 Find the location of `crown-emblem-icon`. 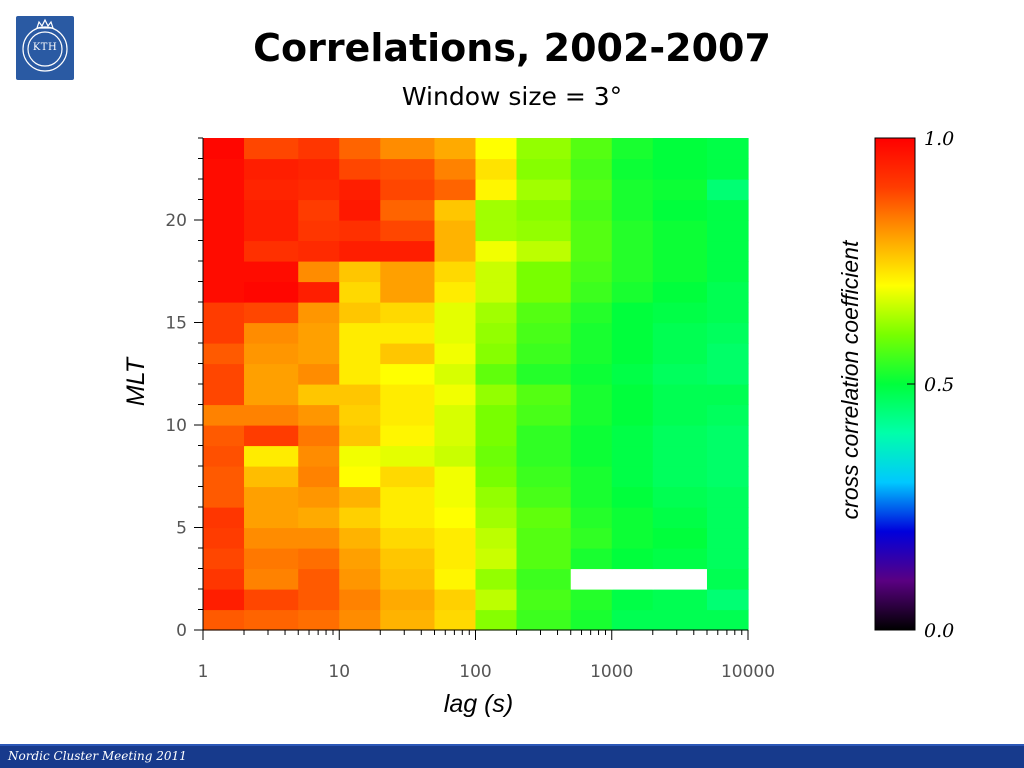

crown-emblem-icon is located at coordinates (45, 45).